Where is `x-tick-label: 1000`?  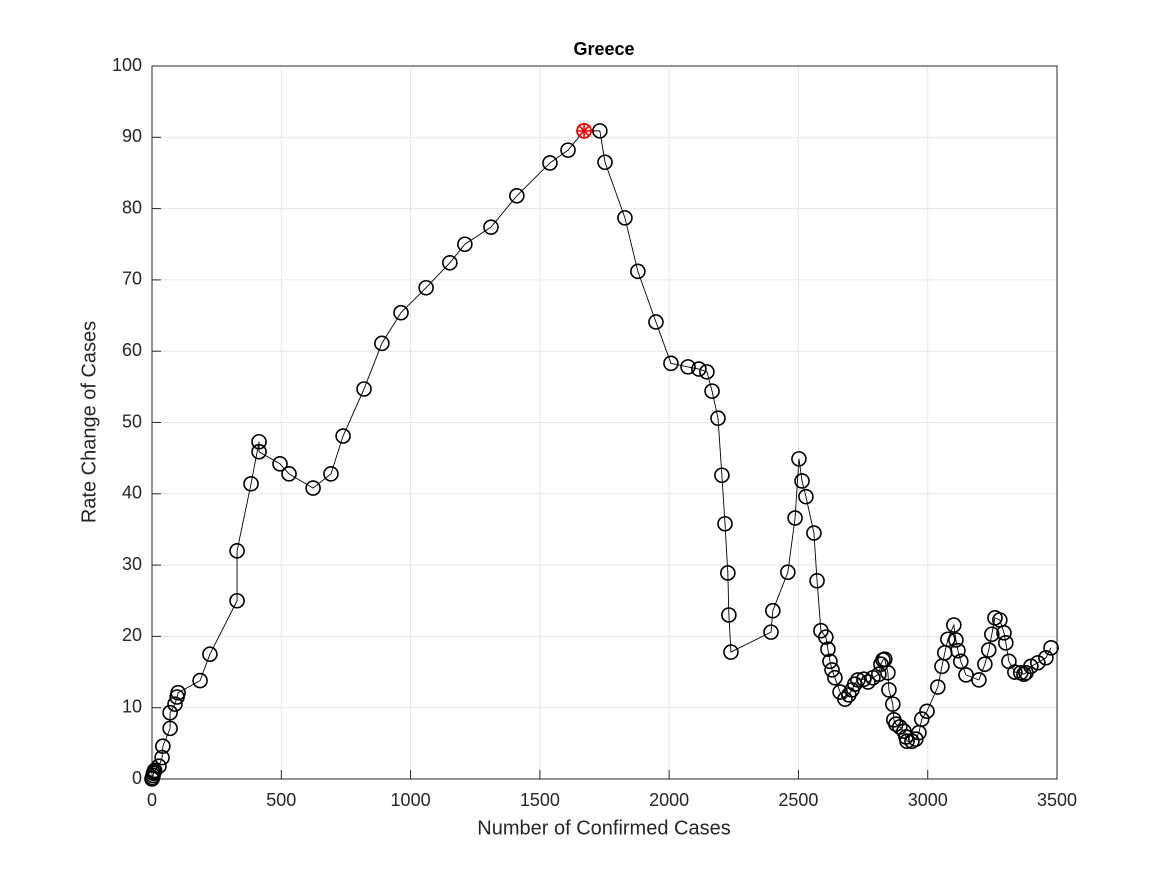
x-tick-label: 1000 is located at coordinates (411, 800).